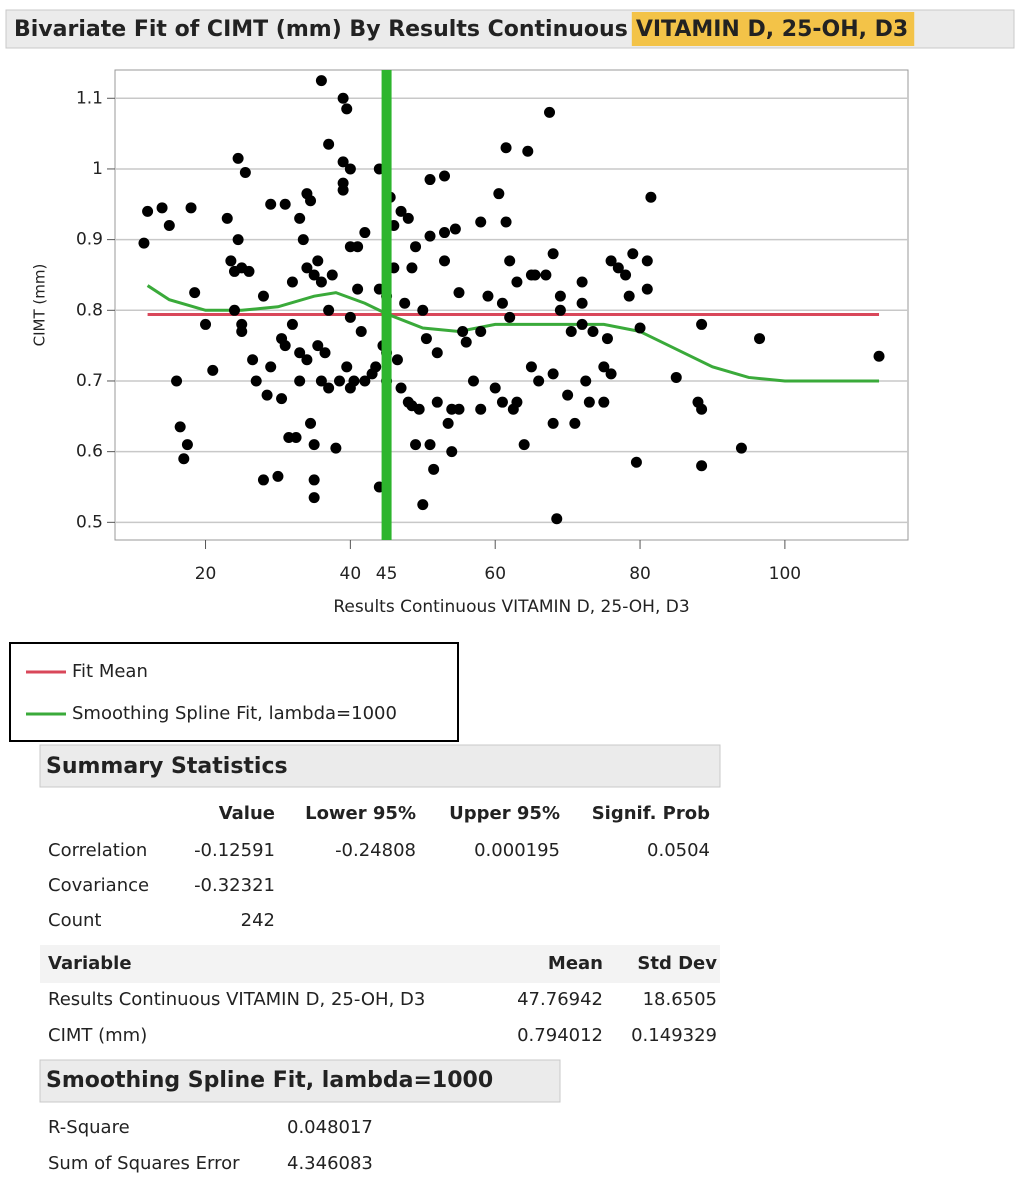 This screenshot has height=1194, width=1020. Describe the element at coordinates (89, 310) in the screenshot. I see `y-tick-label: 0.8` at that location.